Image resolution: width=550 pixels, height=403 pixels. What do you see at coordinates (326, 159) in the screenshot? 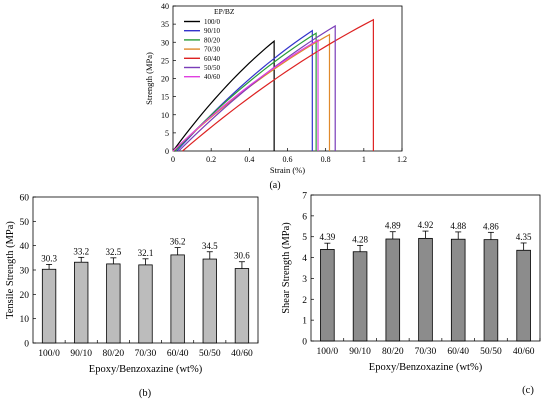
I see `panel-a-xtick-label: 0.8` at bounding box center [326, 159].